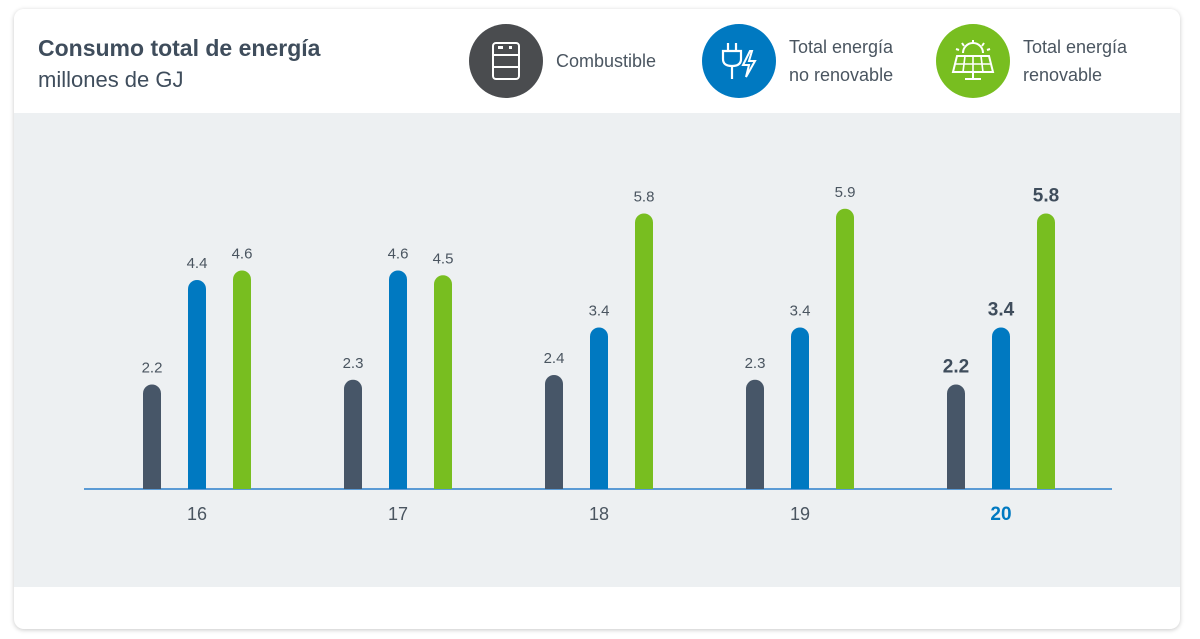 The height and width of the screenshot is (639, 1200). I want to click on x-tick-label: 18, so click(599, 514).